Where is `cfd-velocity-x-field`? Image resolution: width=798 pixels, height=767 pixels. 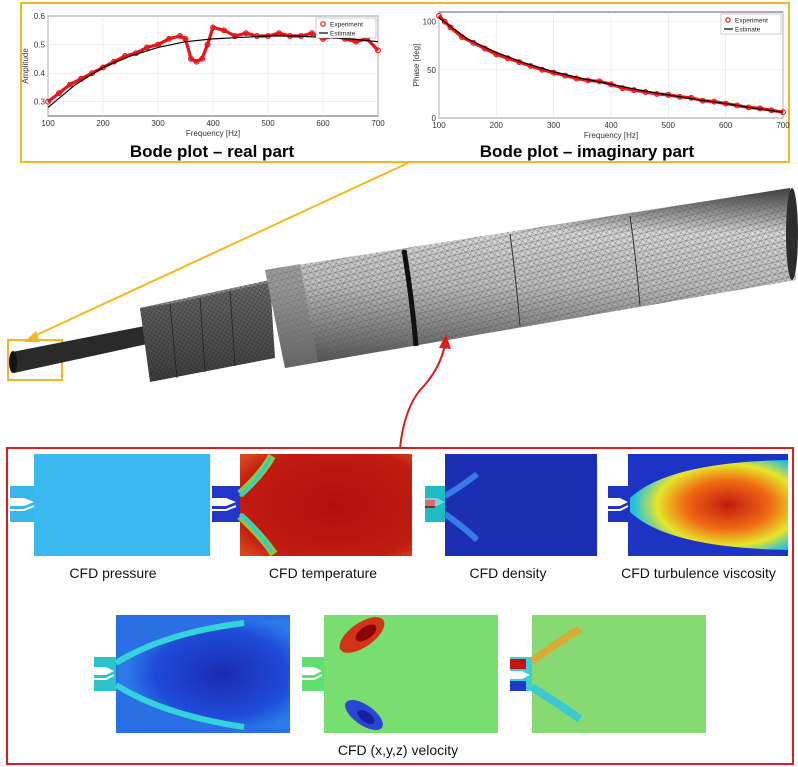 cfd-velocity-x-field is located at coordinates (192, 674).